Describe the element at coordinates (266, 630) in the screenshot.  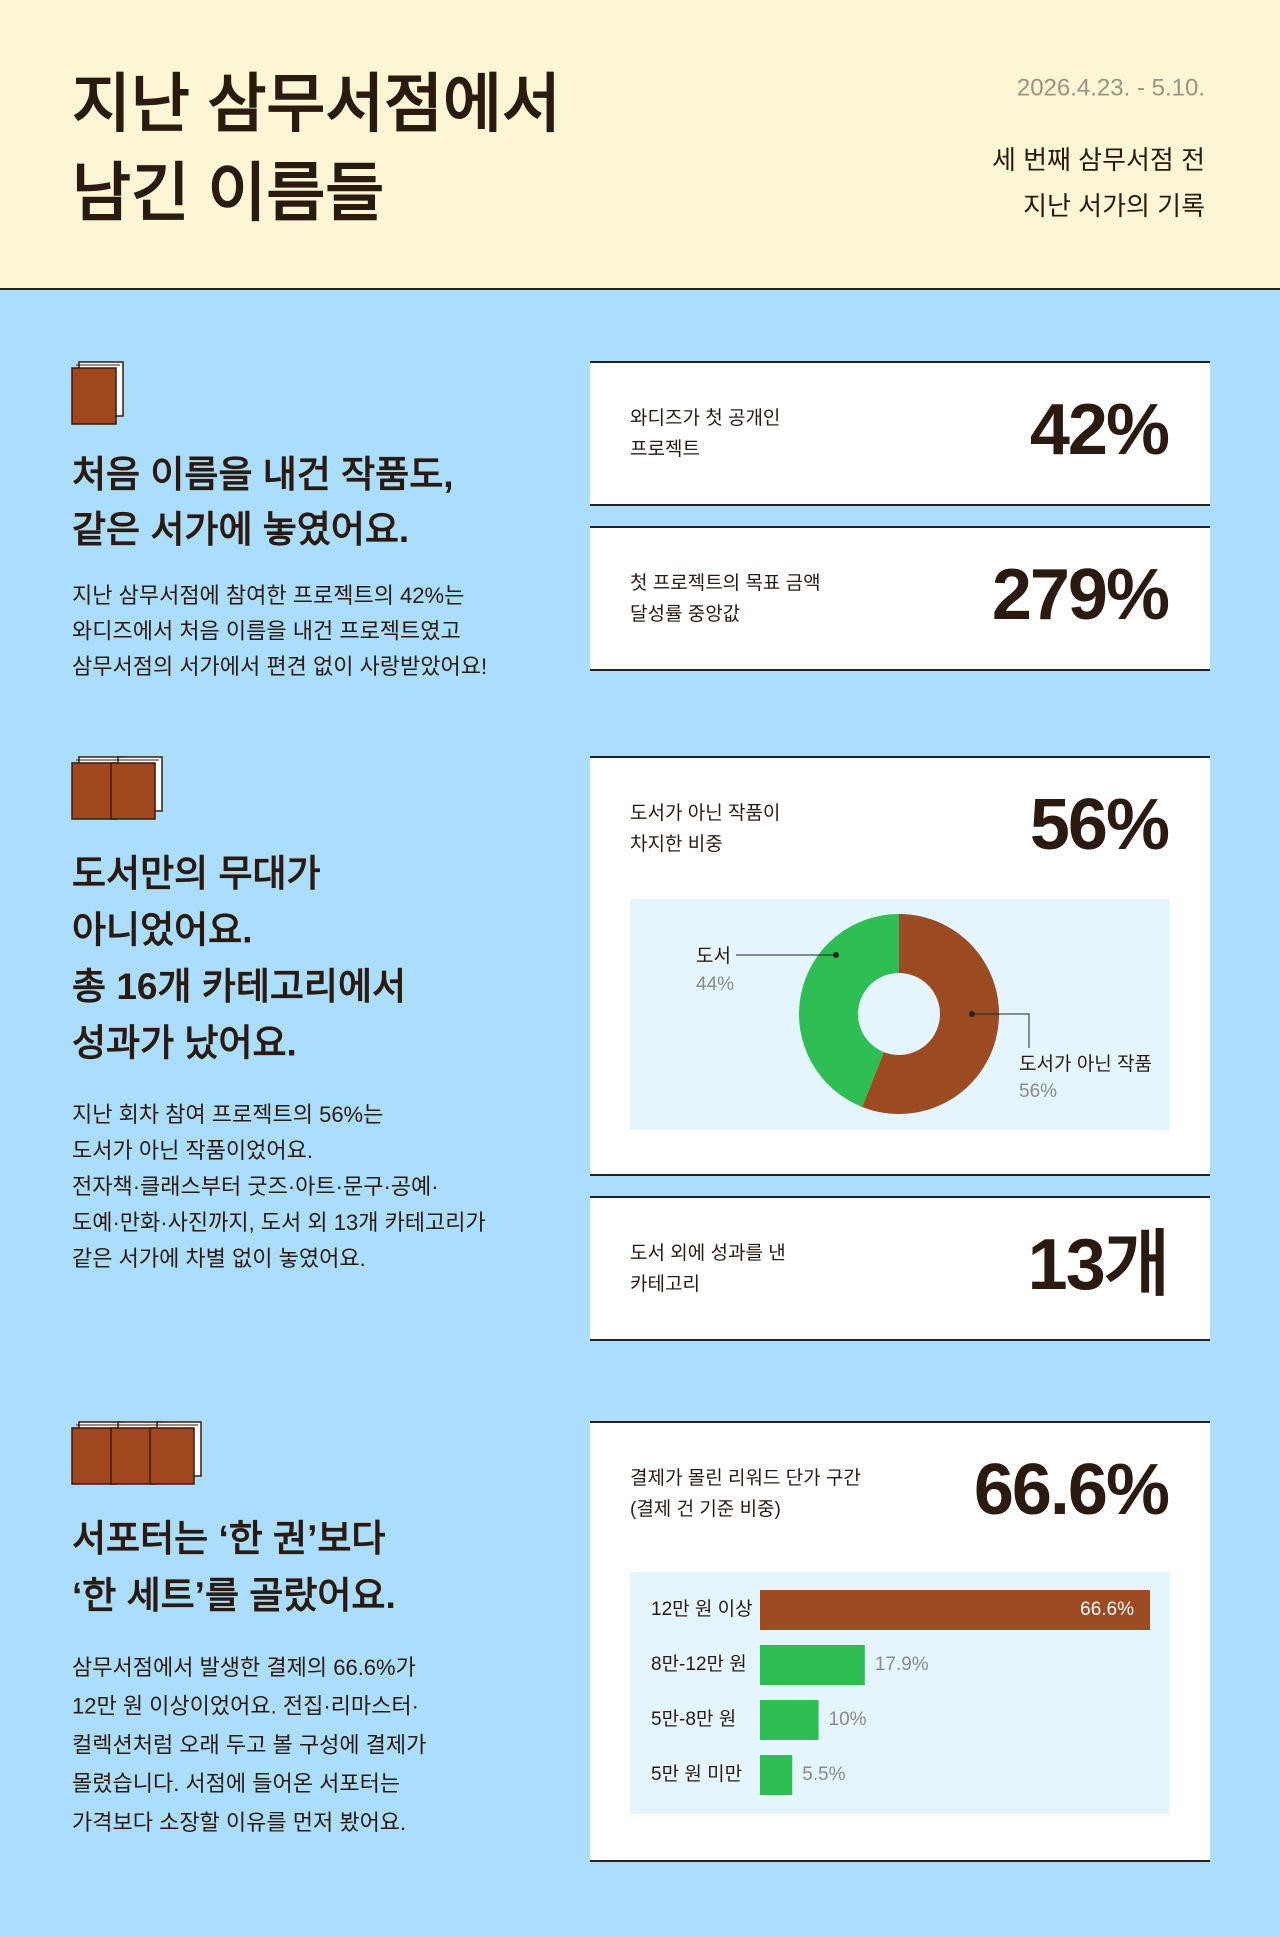
I see `section-body: 와디즈에서 처음 이름을 내건 프로젝트였고` at that location.